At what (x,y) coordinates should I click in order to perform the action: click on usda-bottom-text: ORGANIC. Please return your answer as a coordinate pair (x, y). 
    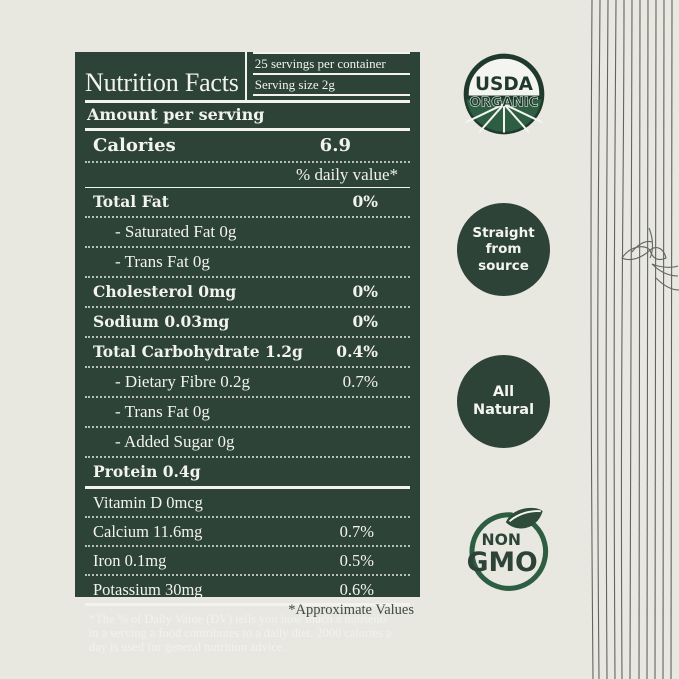
    Looking at the image, I should click on (503, 103).